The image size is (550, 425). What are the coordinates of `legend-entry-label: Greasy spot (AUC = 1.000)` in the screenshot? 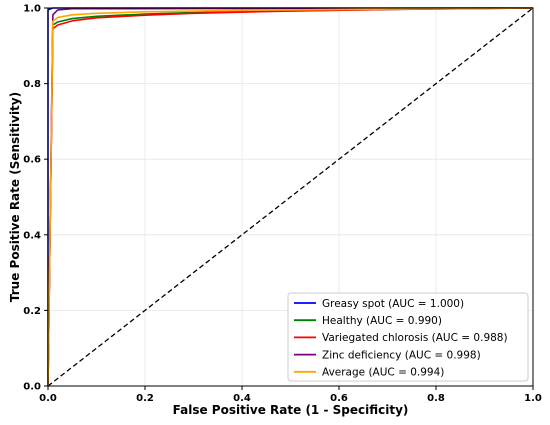 It's located at (393, 304).